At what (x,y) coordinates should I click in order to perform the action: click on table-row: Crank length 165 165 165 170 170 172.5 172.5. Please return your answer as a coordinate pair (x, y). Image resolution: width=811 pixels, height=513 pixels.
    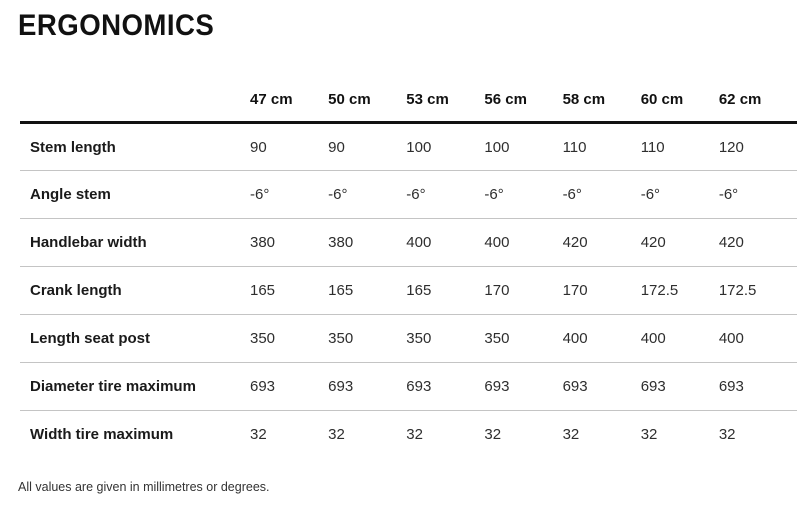
    Looking at the image, I should click on (408, 291).